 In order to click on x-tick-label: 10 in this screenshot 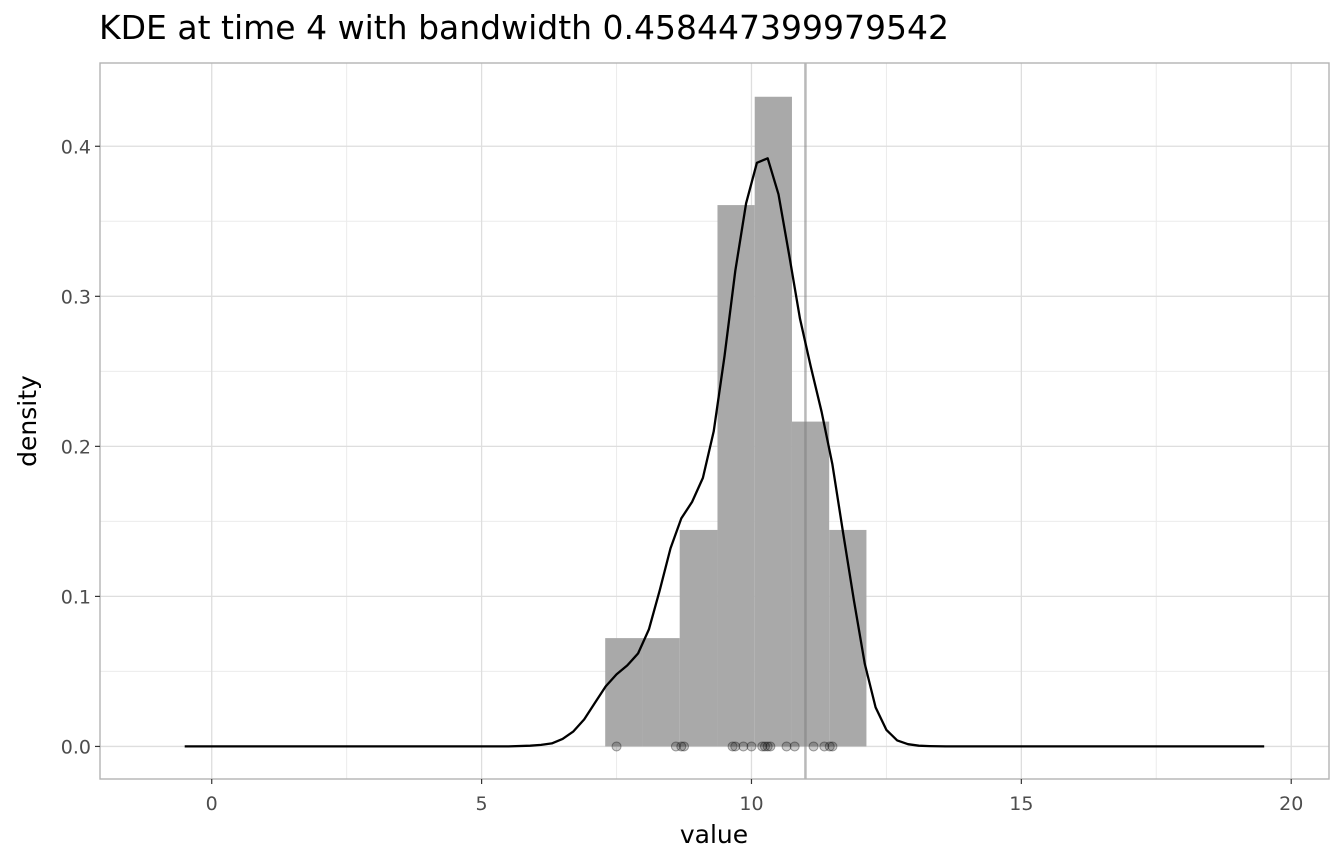, I will do `click(751, 804)`.